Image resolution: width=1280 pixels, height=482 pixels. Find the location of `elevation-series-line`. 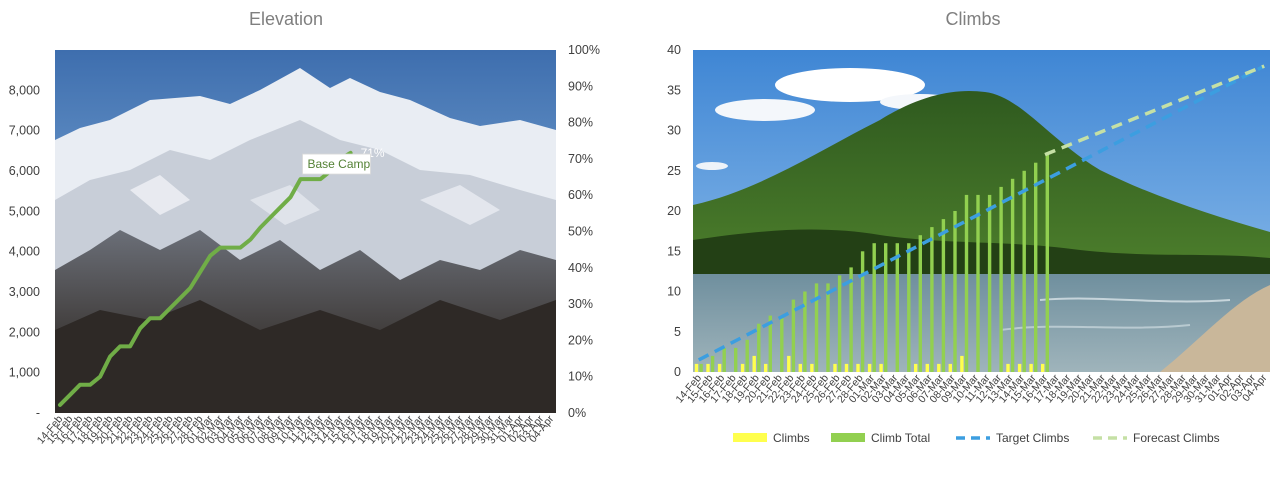

elevation-series-line is located at coordinates (205, 278).